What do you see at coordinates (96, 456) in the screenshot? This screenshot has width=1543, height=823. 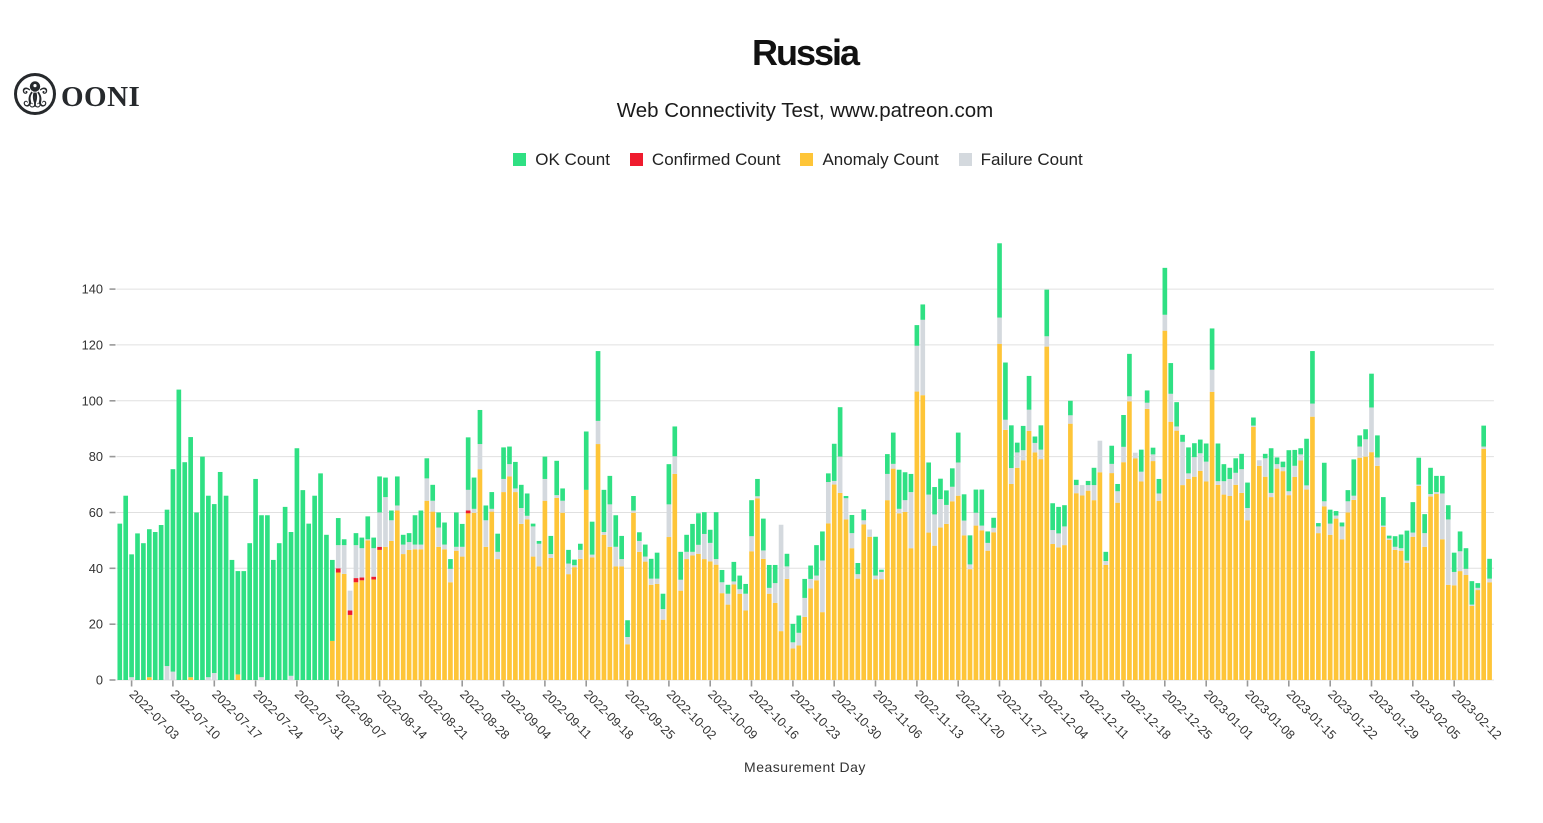 I see `svg-text: 80` at bounding box center [96, 456].